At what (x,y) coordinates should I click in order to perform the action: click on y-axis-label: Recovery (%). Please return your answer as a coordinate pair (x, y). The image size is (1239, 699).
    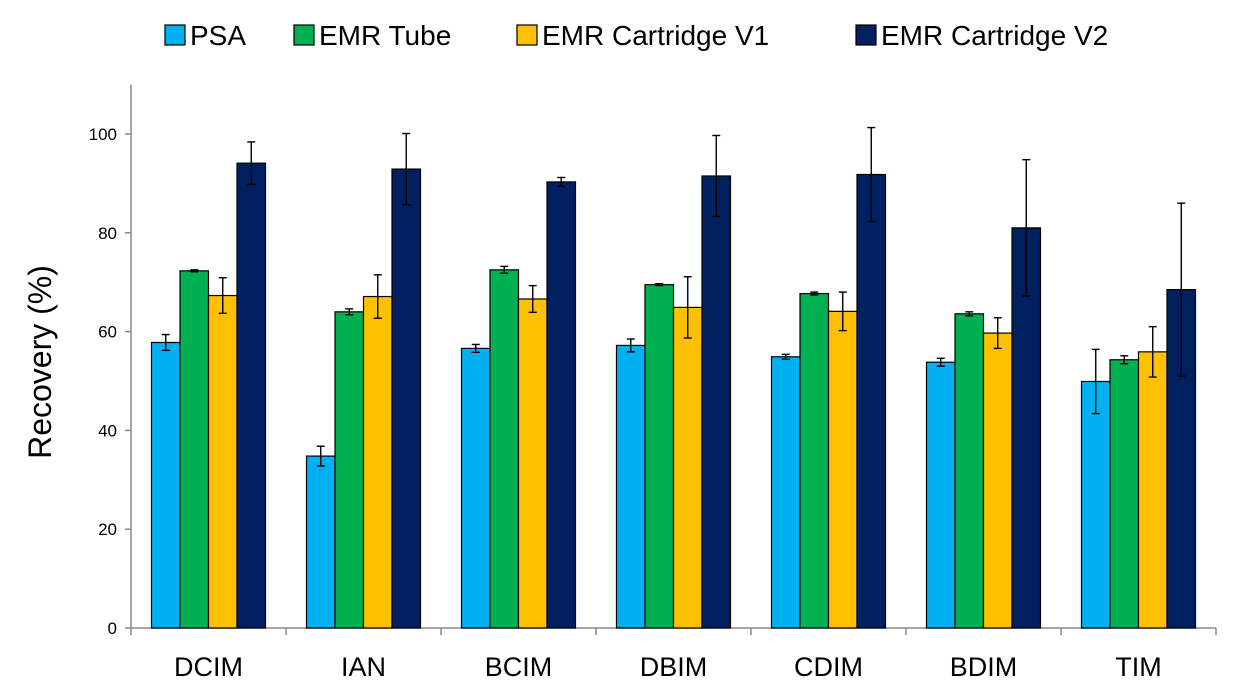
    Looking at the image, I should click on (40, 362).